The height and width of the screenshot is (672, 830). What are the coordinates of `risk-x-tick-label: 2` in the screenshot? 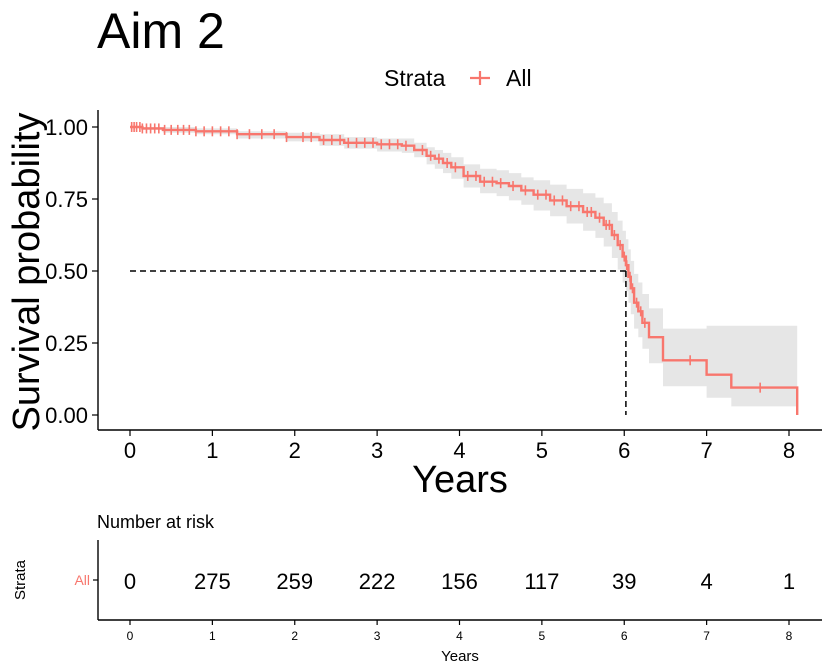 It's located at (294, 636).